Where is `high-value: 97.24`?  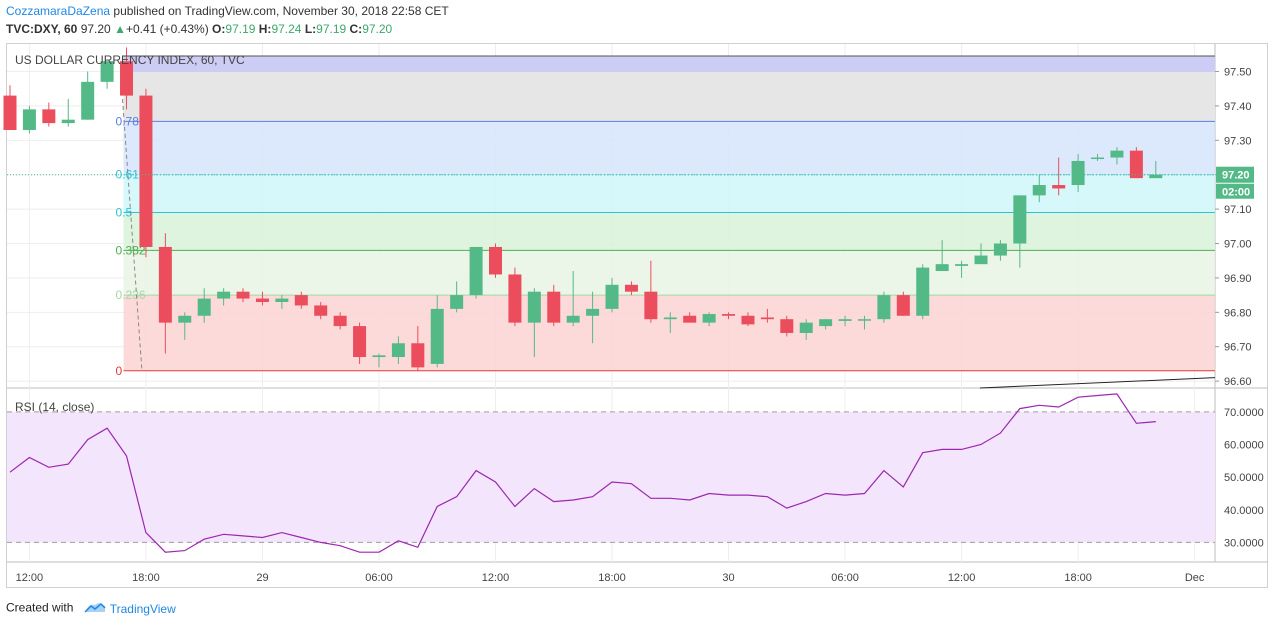
high-value: 97.24 is located at coordinates (286, 29).